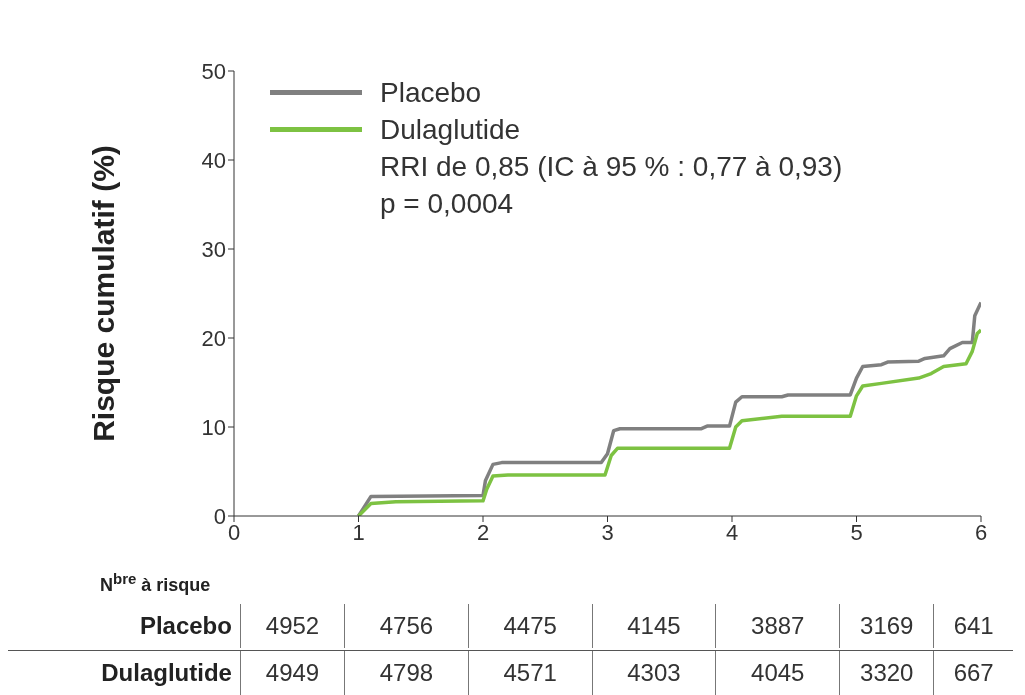  Describe the element at coordinates (213, 338) in the screenshot. I see `y-tick-label: 20` at that location.